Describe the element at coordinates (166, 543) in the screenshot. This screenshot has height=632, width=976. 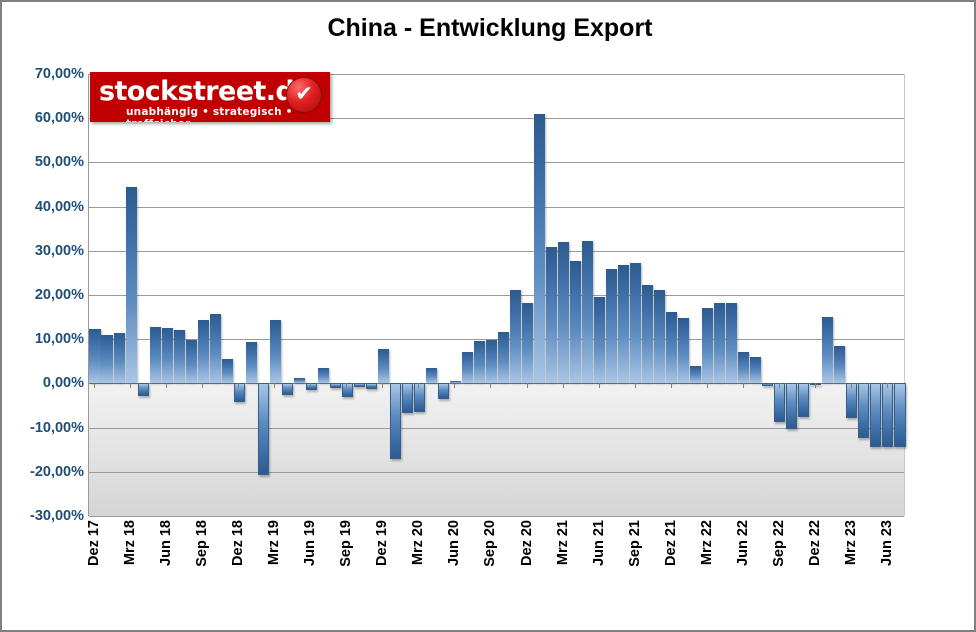
I see `x-axis-label: Jun 18` at that location.